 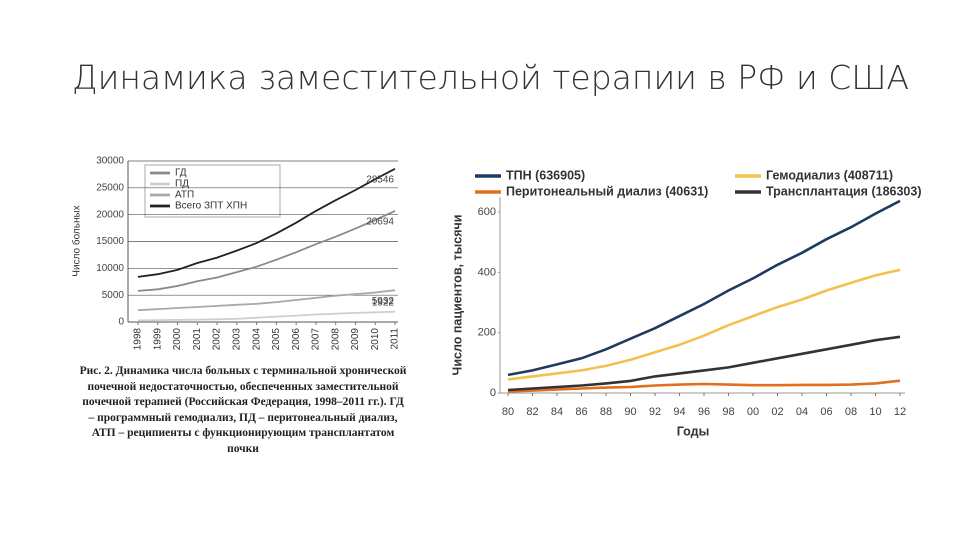 What do you see at coordinates (508, 412) in the screenshot?
I see `x-tick-label: 80` at bounding box center [508, 412].